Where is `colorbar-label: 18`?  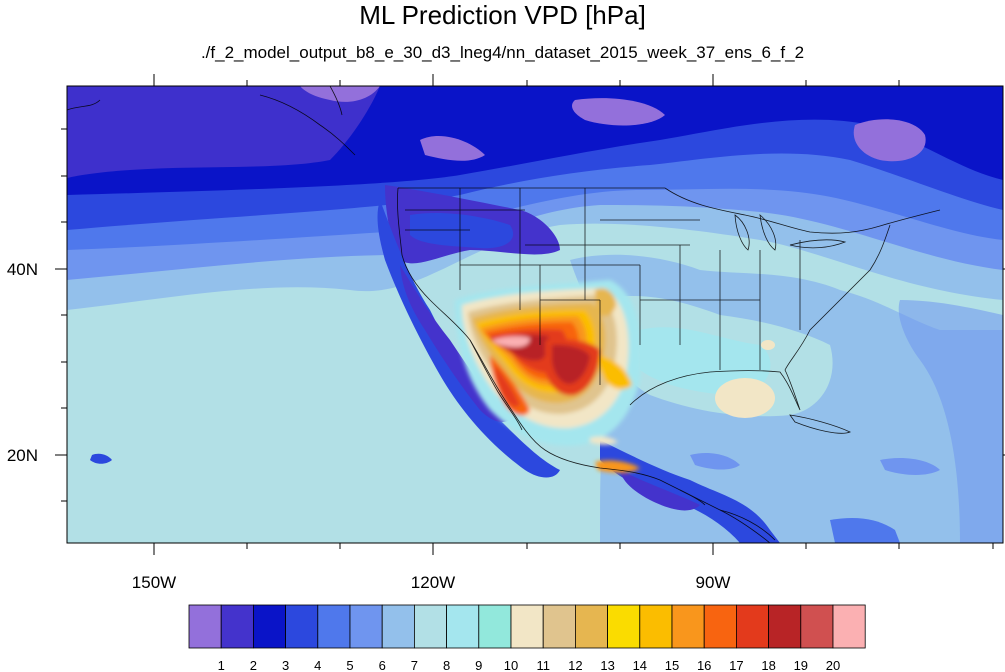 colorbar-label: 18 is located at coordinates (768, 665).